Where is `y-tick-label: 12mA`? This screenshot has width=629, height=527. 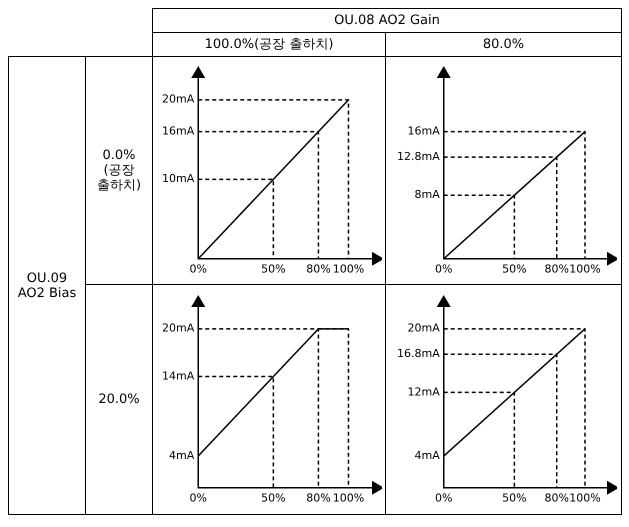
y-tick-label: 12mA is located at coordinates (423, 391).